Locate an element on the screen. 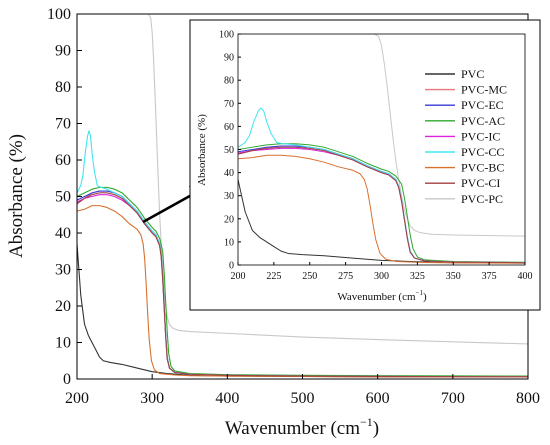  main-y-tick-label: 80 is located at coordinates (63, 87).